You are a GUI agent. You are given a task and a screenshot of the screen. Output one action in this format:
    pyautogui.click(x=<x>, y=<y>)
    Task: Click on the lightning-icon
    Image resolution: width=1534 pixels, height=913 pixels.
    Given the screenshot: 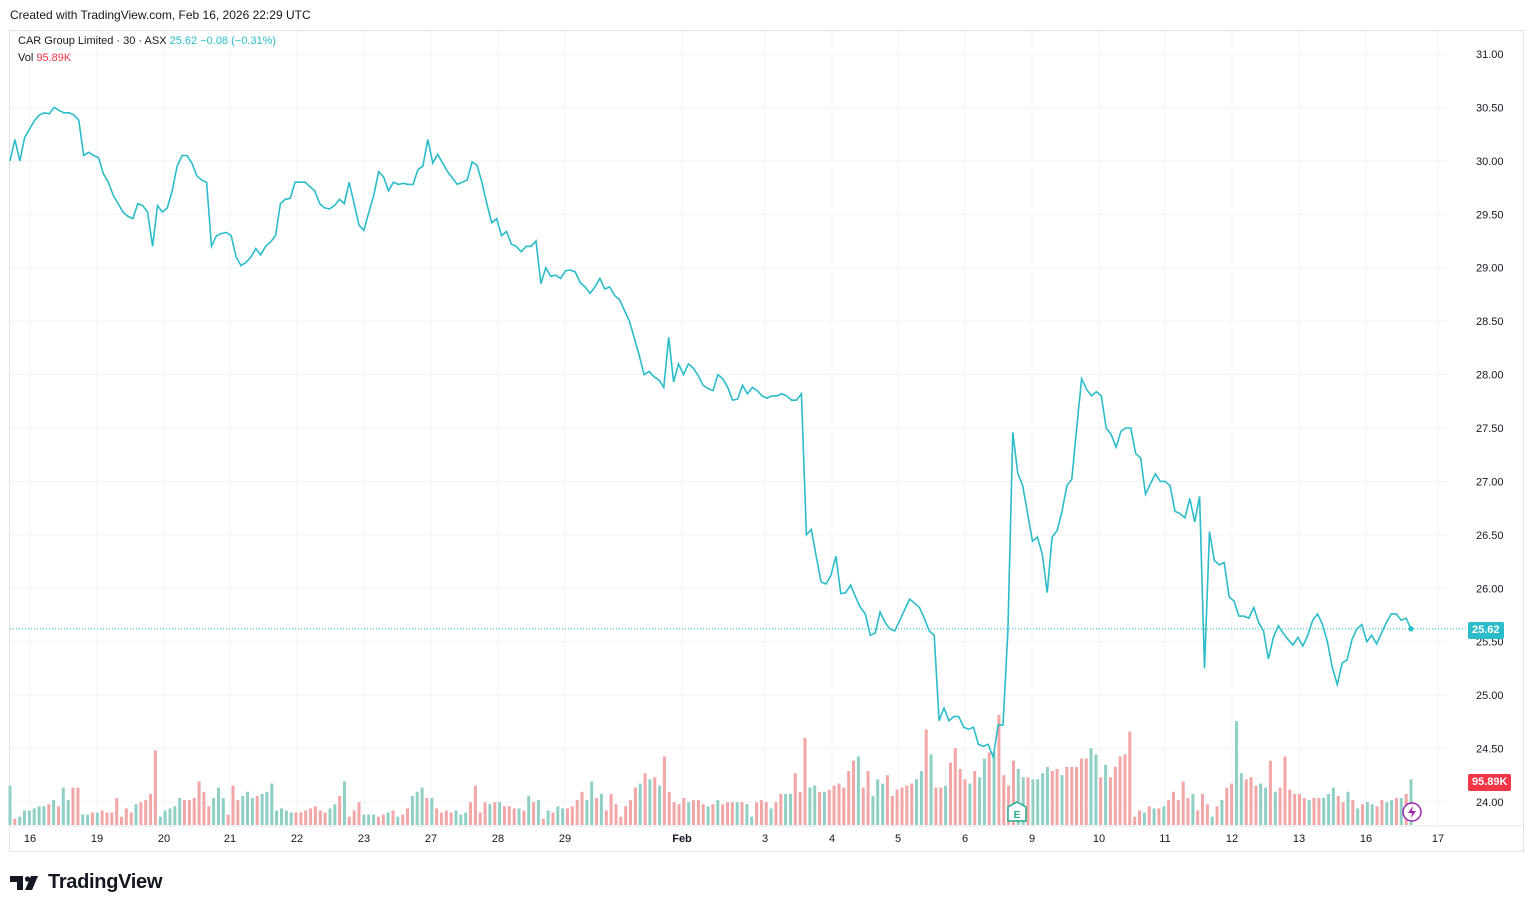 What is the action you would take?
    pyautogui.click(x=1412, y=812)
    